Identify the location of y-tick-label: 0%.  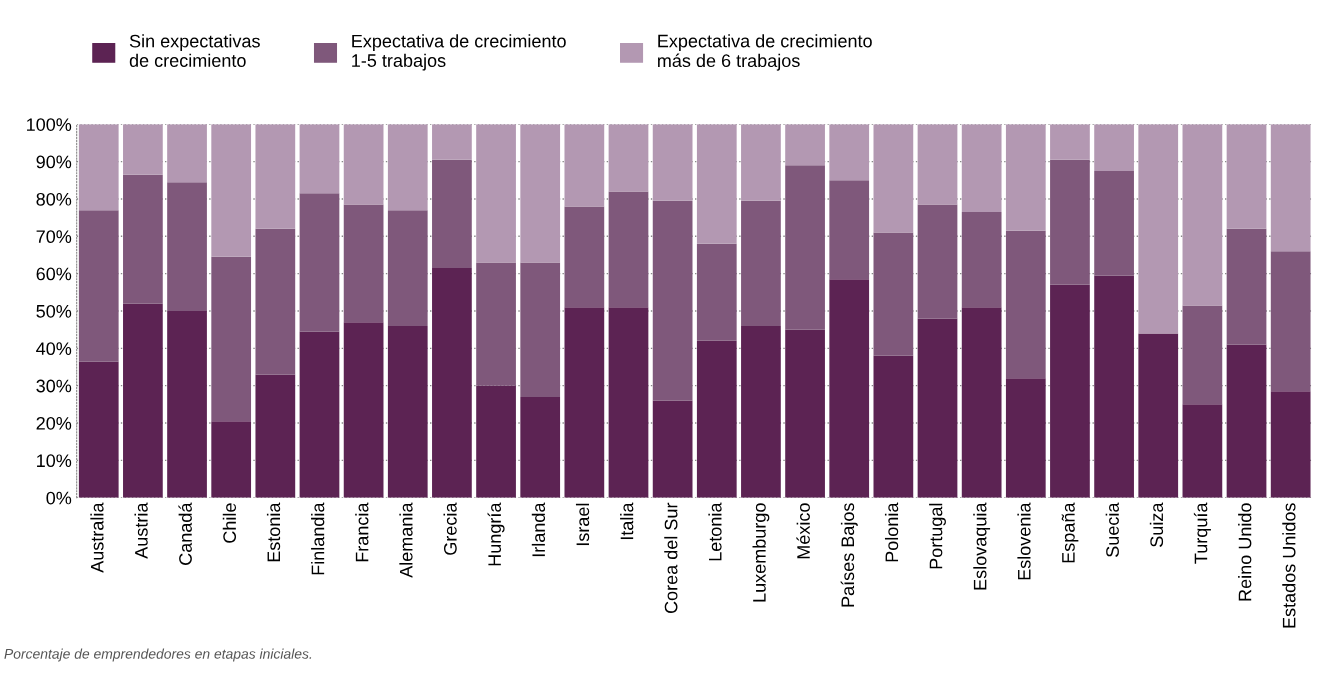
(59, 498).